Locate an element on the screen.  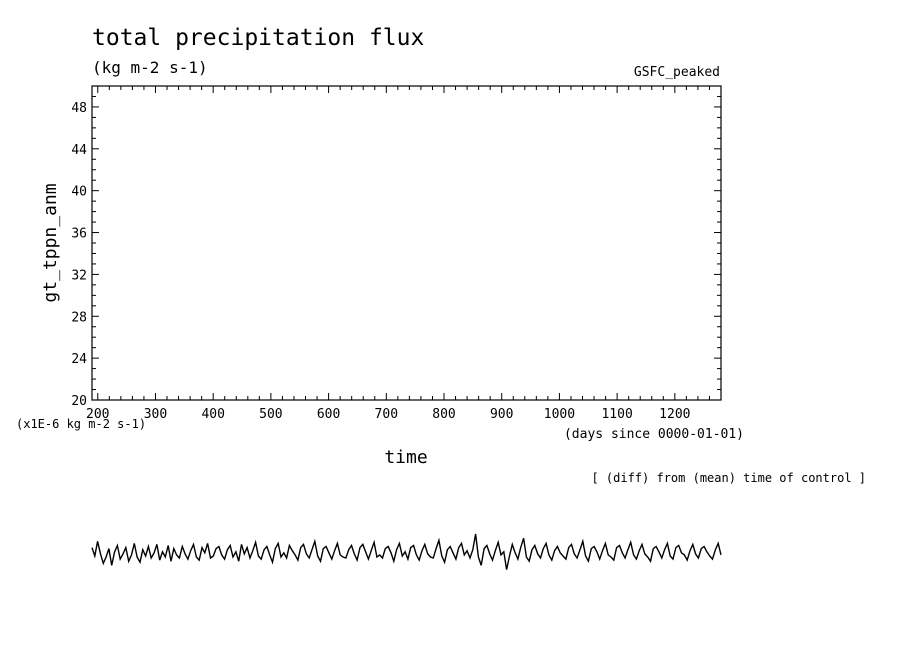
y-tick-label: 24 is located at coordinates (79, 359).